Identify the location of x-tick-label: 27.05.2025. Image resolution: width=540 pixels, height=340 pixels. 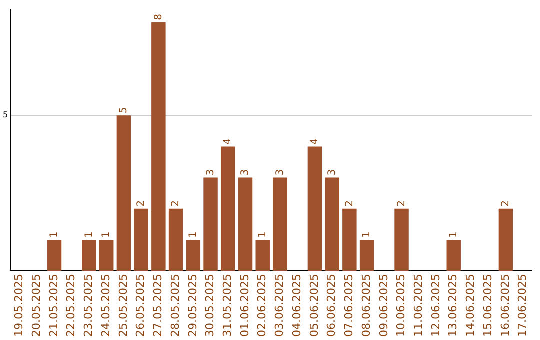
(158, 306).